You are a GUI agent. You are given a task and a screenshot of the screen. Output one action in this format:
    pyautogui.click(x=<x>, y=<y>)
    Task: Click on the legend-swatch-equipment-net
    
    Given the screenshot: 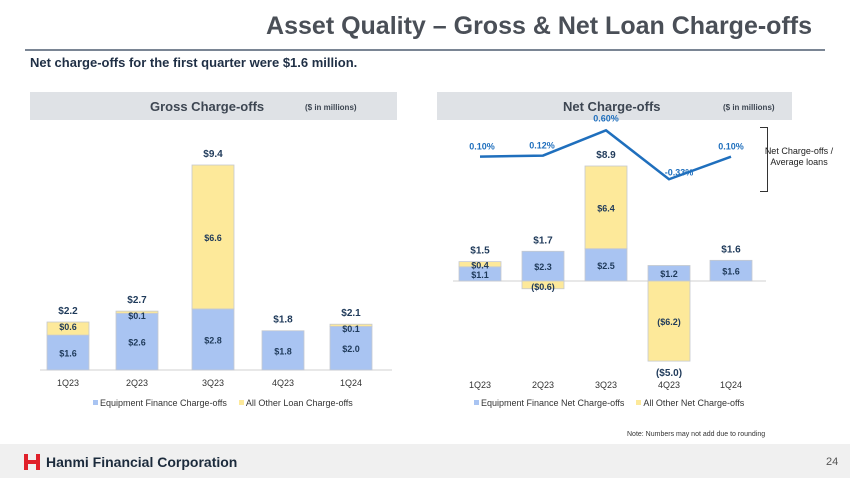 What is the action you would take?
    pyautogui.click(x=476, y=402)
    